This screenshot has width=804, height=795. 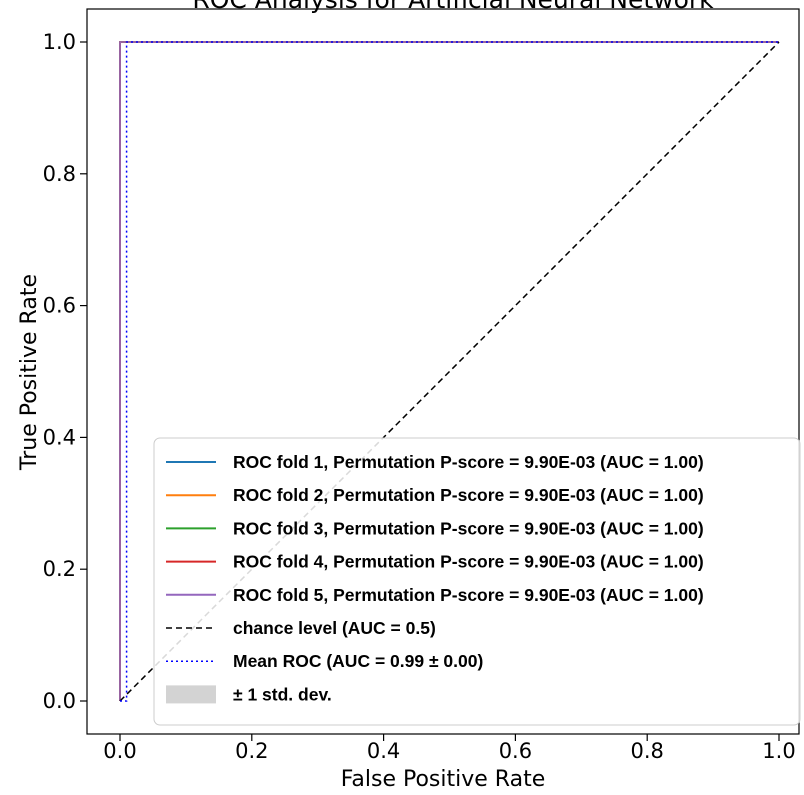 I want to click on legend-label-6: chance level (AUC = 0.5), so click(x=334, y=628).